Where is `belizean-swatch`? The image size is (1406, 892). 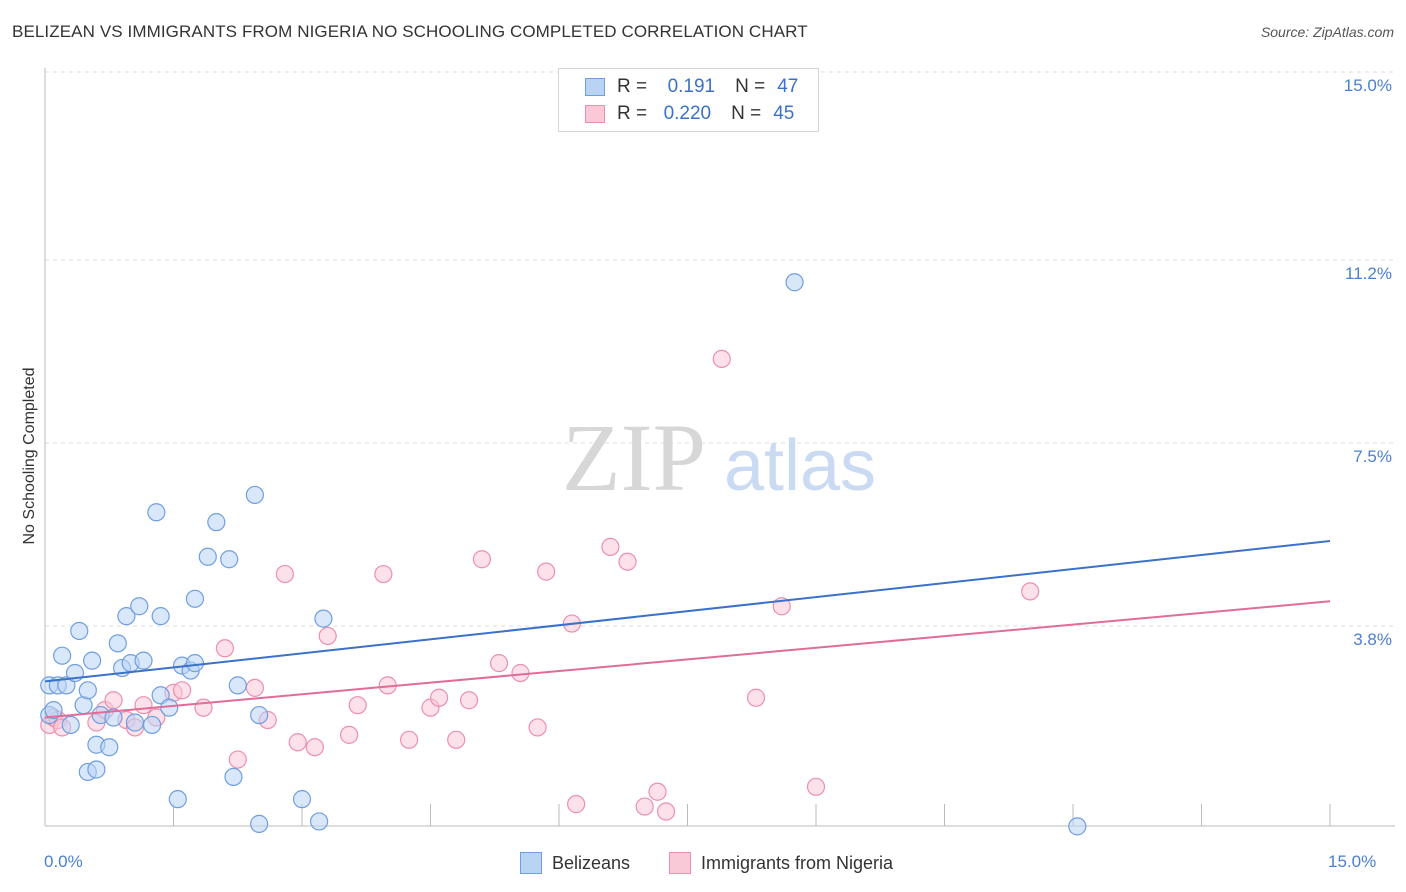 belizean-swatch is located at coordinates (595, 87).